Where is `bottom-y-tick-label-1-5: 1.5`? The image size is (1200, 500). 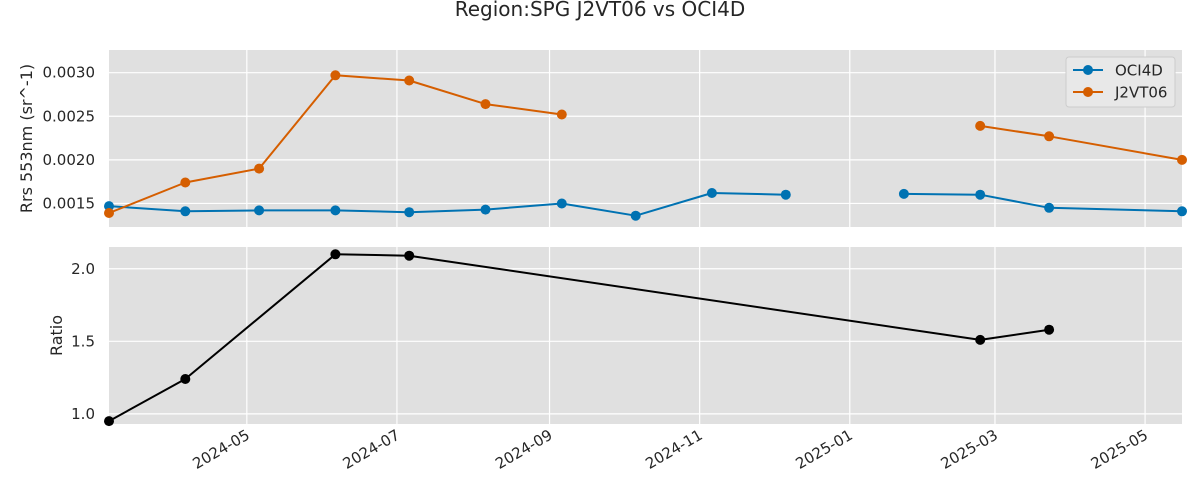
bottom-y-tick-label-1-5: 1.5 is located at coordinates (83, 341).